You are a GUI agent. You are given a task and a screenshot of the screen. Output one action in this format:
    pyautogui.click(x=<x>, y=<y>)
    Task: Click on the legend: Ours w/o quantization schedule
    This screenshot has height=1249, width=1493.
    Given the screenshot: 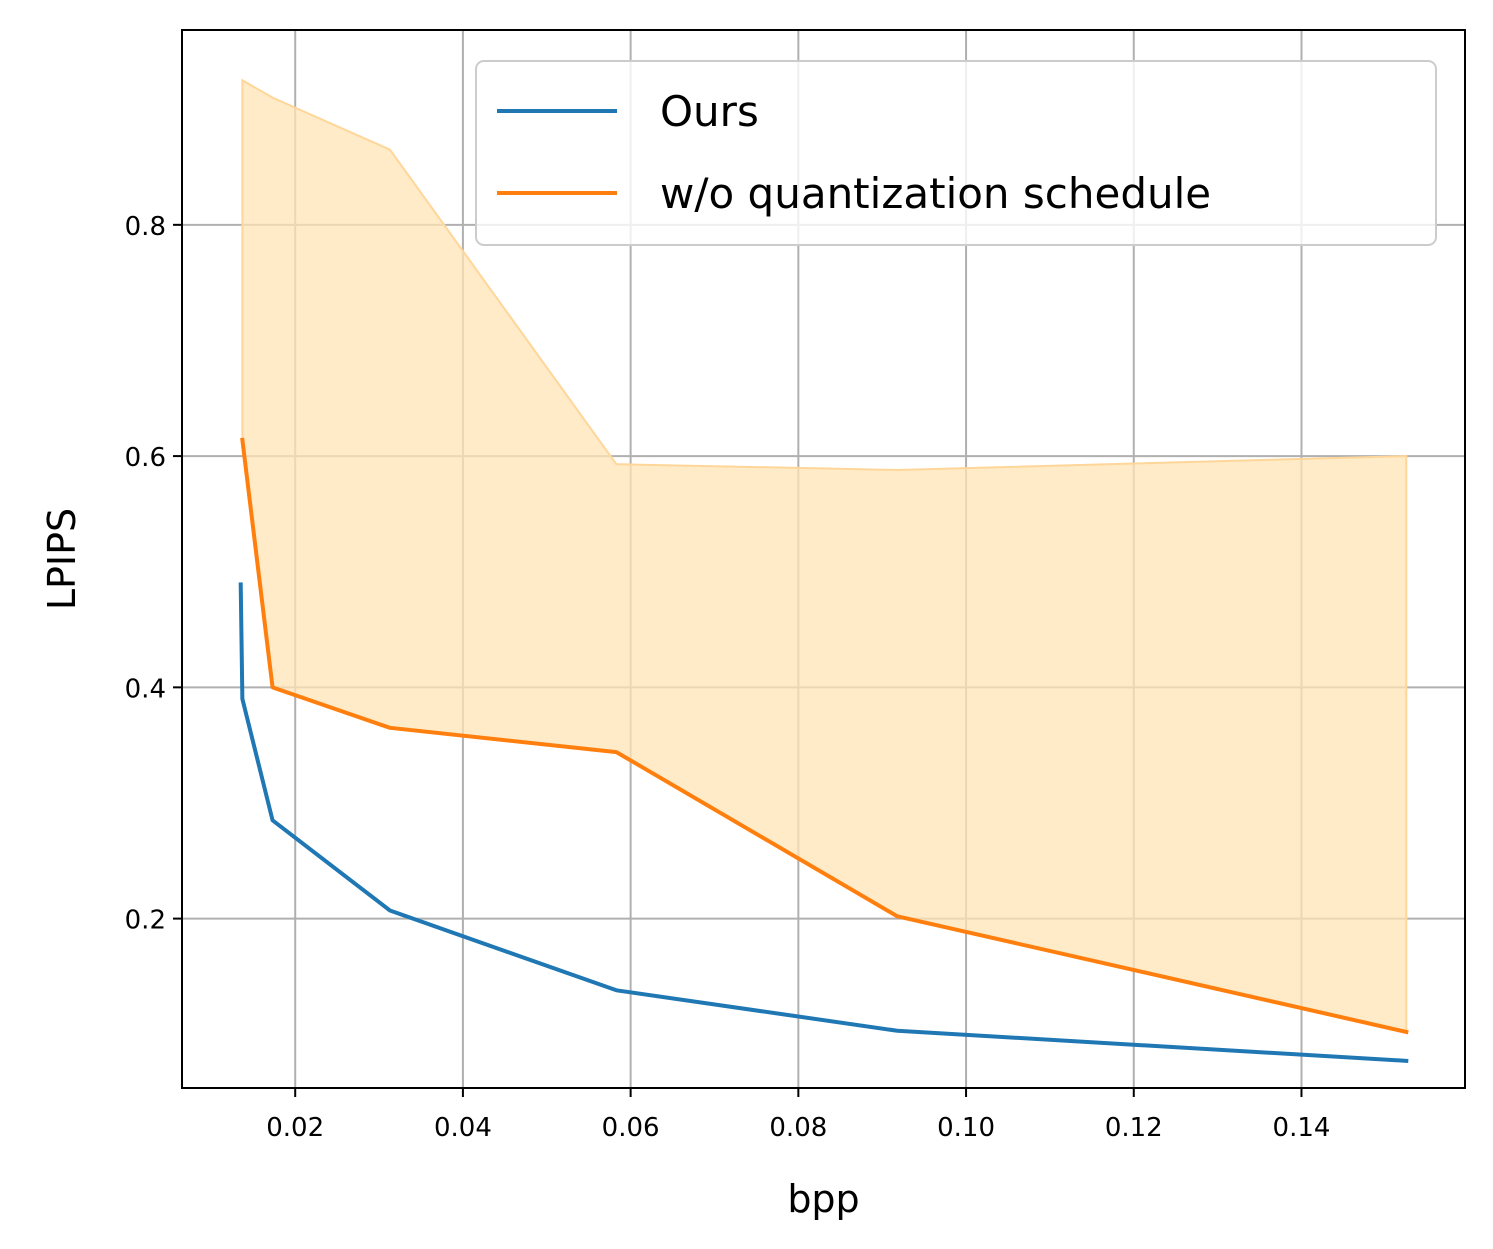 What is the action you would take?
    pyautogui.click(x=956, y=153)
    